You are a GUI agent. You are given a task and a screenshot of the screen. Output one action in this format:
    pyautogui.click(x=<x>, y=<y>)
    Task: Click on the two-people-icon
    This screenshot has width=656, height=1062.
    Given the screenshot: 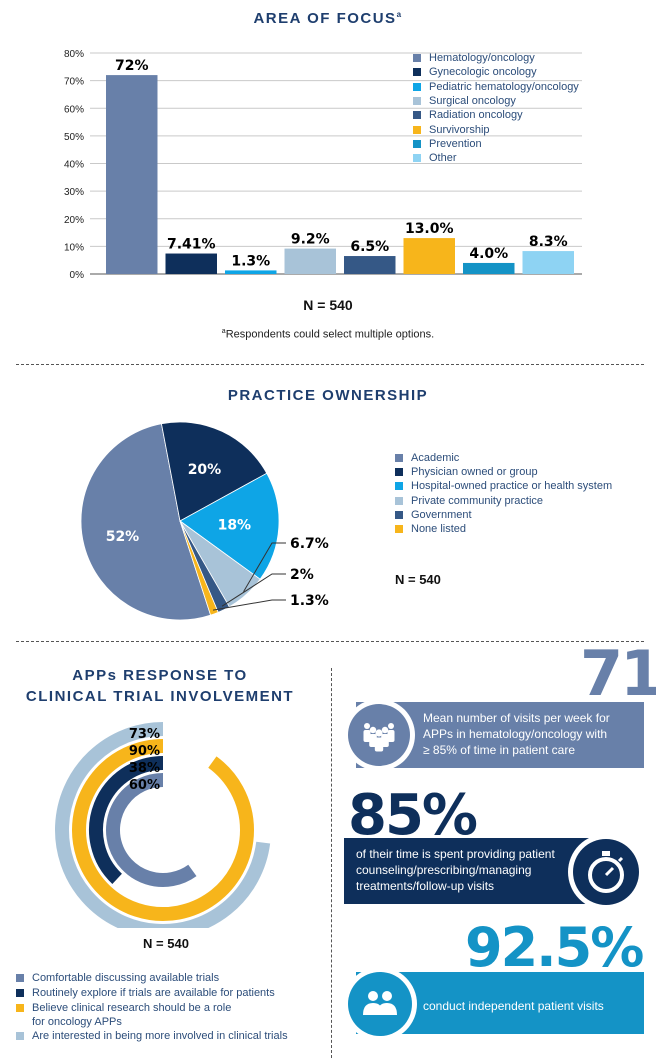 What is the action you would take?
    pyautogui.click(x=380, y=1004)
    